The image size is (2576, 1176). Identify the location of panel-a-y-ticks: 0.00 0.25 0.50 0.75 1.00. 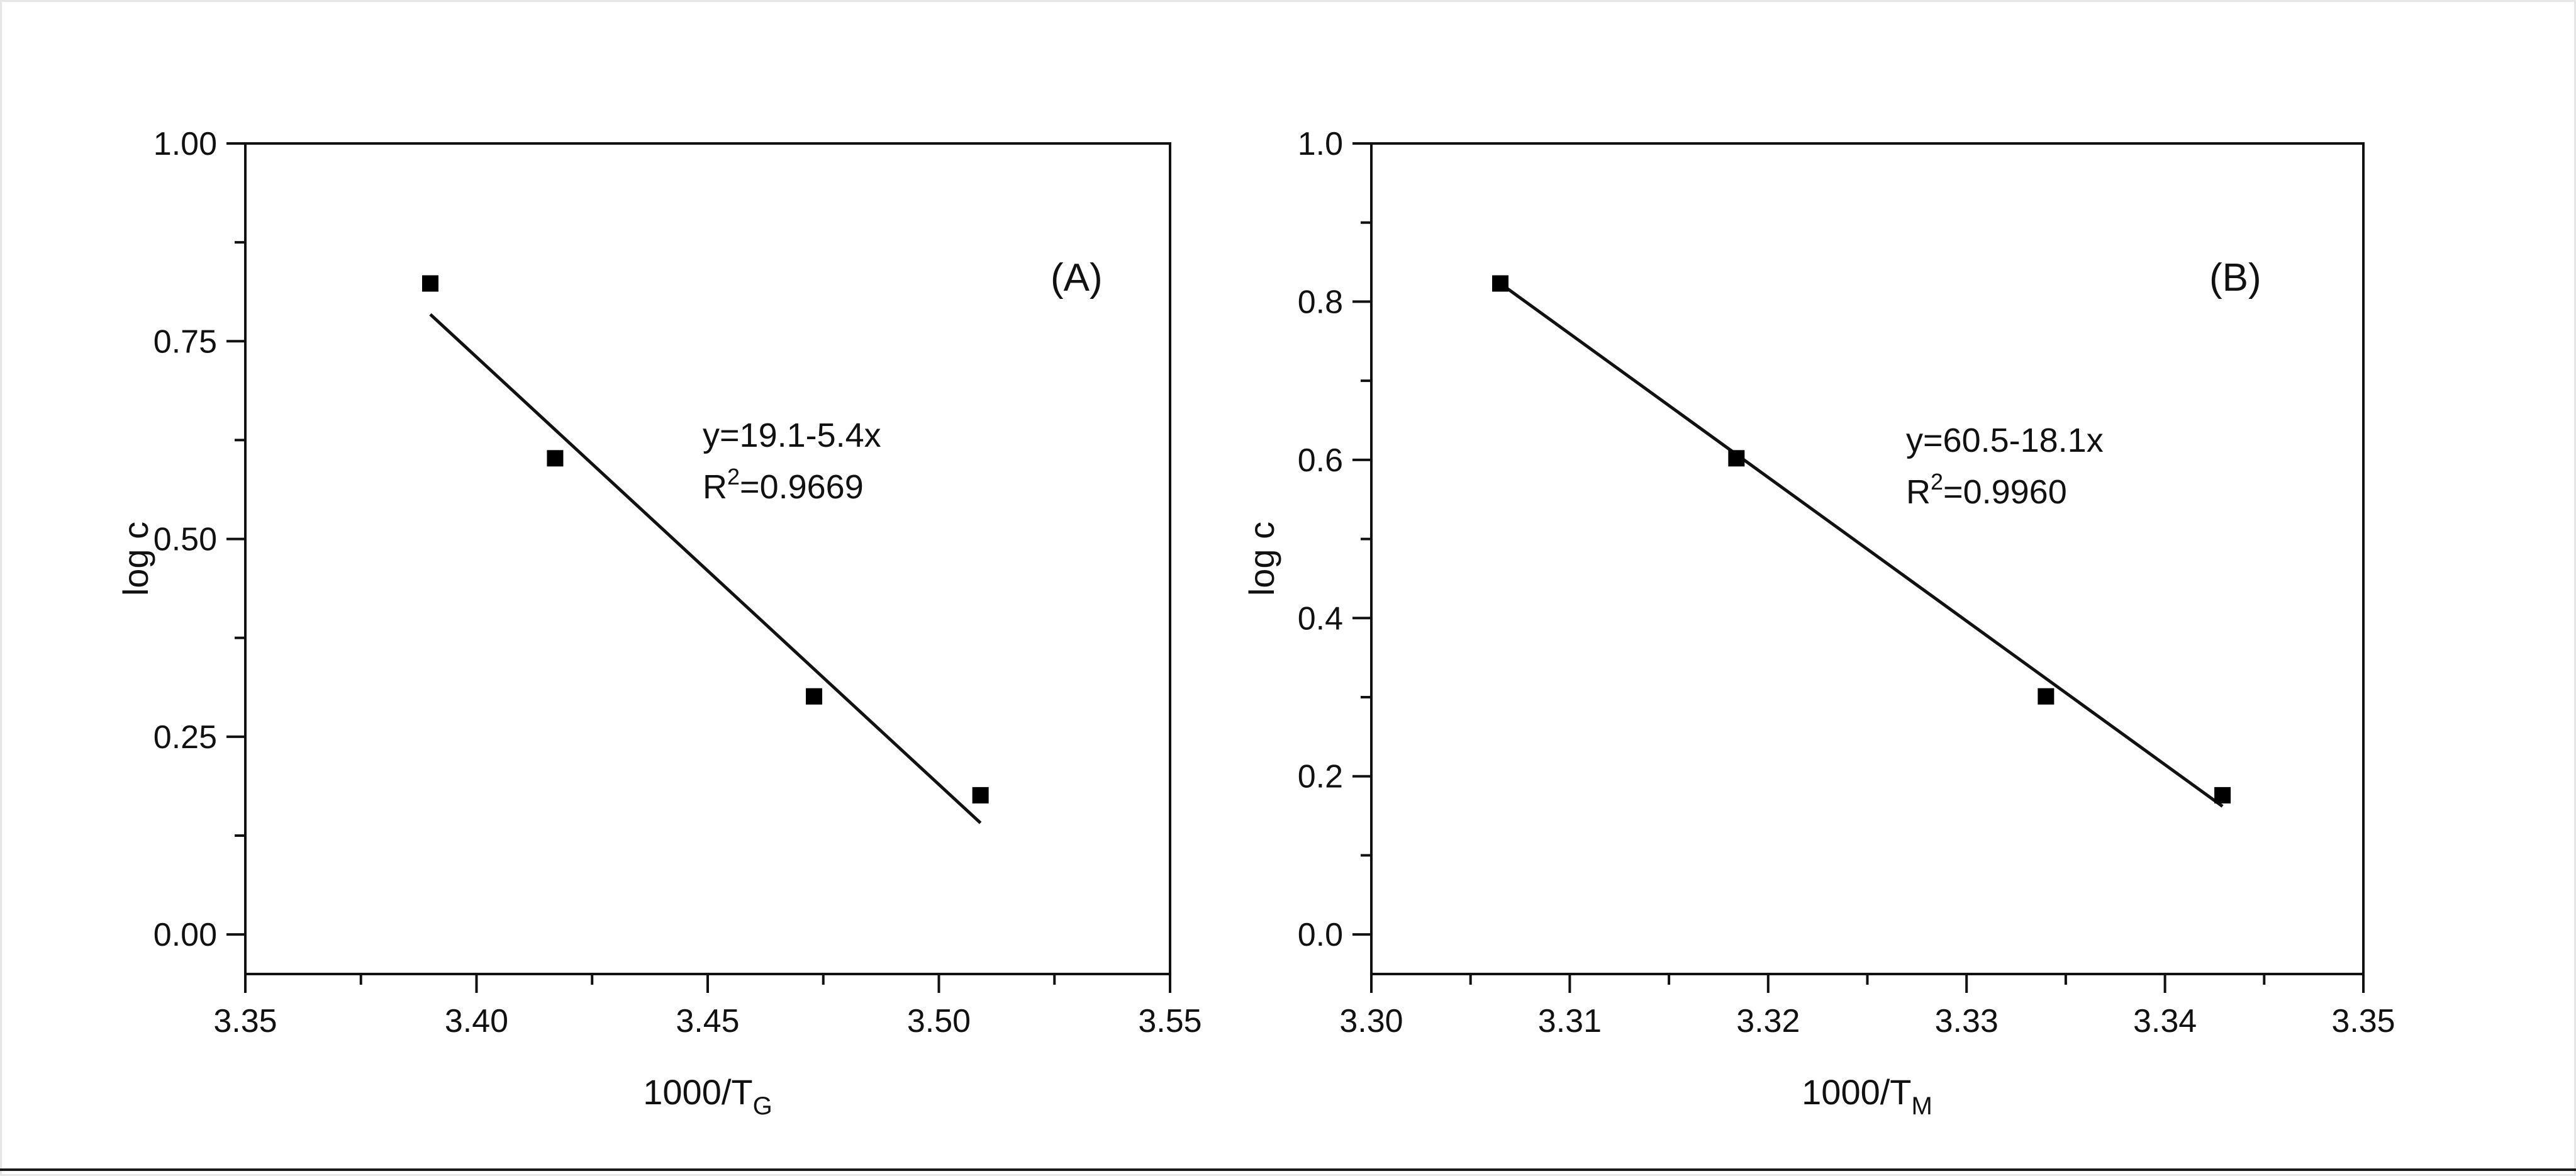
(199, 539).